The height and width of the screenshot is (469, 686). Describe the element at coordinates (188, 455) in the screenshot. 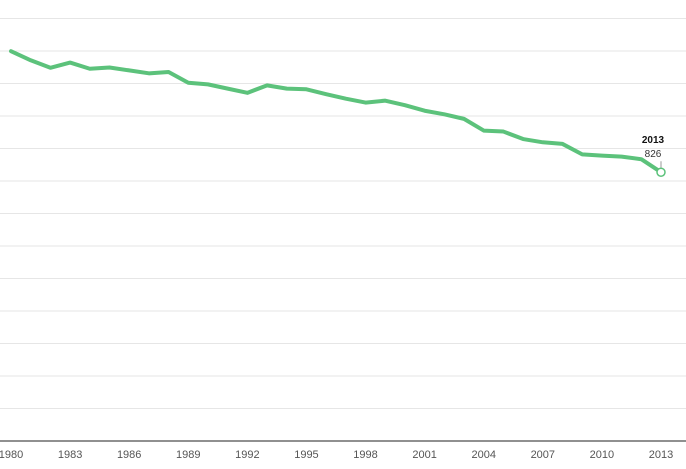

I see `x-tick-label: 1989` at that location.